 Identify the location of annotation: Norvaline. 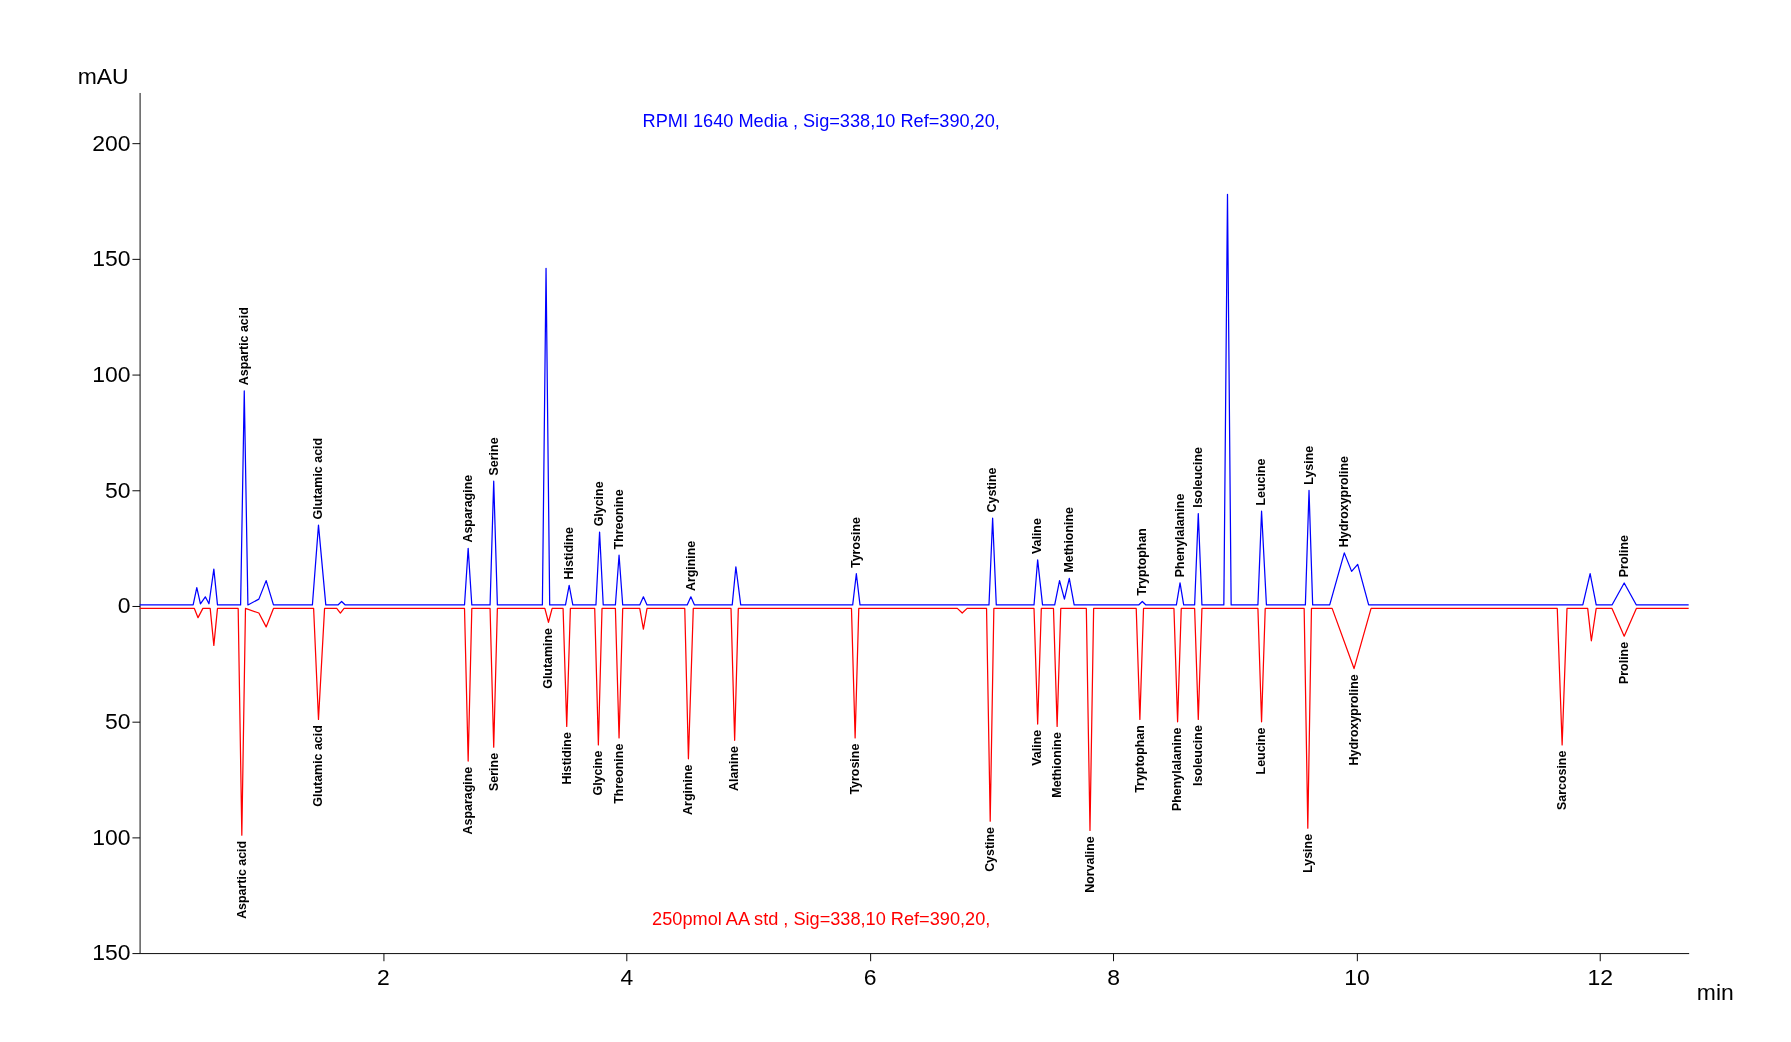
(1089, 864).